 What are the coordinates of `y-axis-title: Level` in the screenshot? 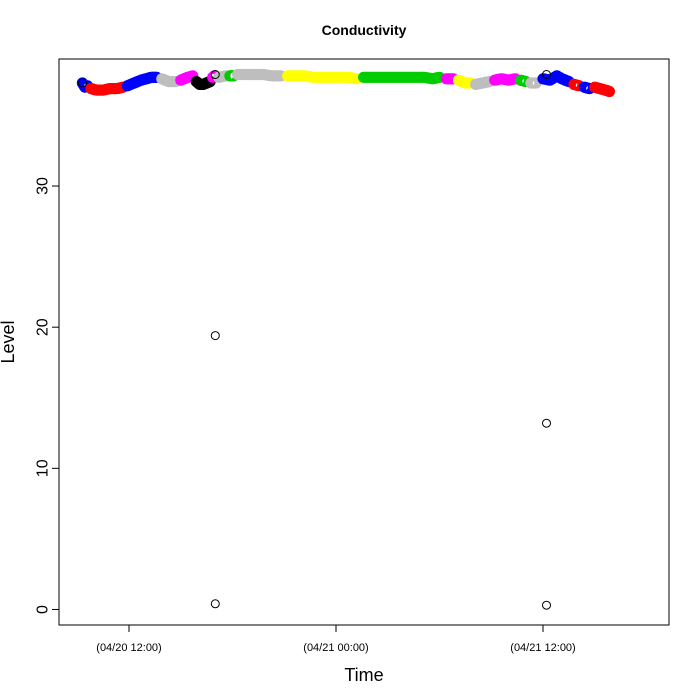 It's located at (9, 341).